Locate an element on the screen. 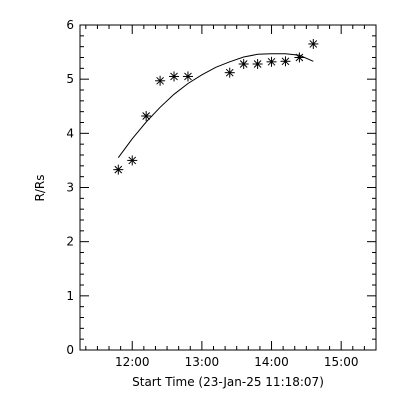  fit-curve is located at coordinates (215, 105).